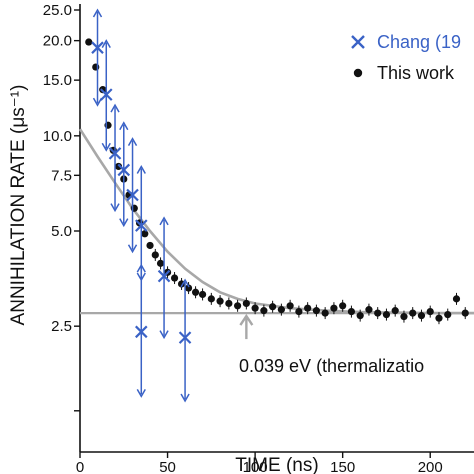 This screenshot has width=474, height=474. Describe the element at coordinates (57, 10) in the screenshot. I see `y-tick-label: 25.0` at that location.